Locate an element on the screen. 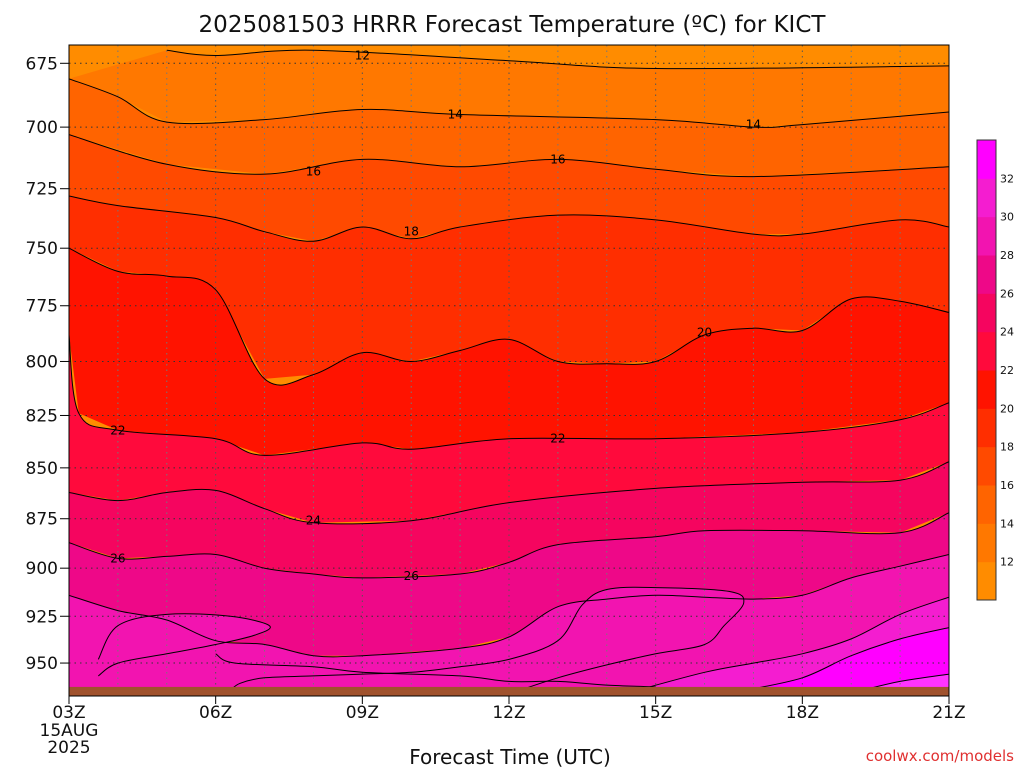  y-tick-label: 875 is located at coordinates (42, 520).